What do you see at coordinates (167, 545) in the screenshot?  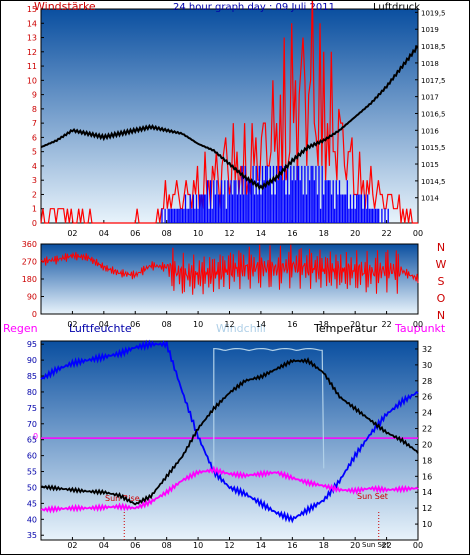 I see `climate-x-tick-label: 08` at bounding box center [167, 545].